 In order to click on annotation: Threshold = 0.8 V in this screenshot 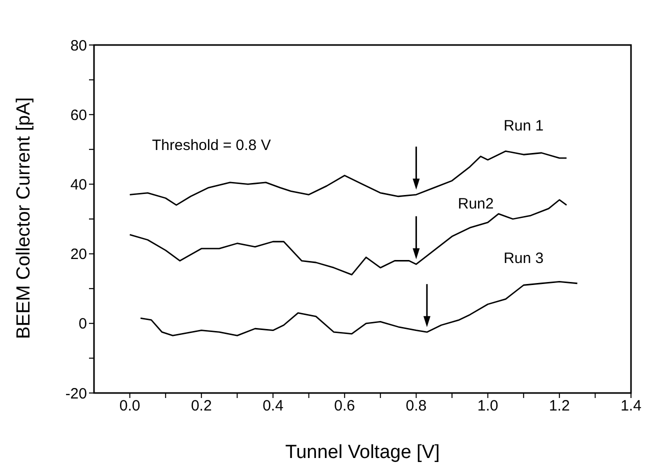, I will do `click(211, 145)`.